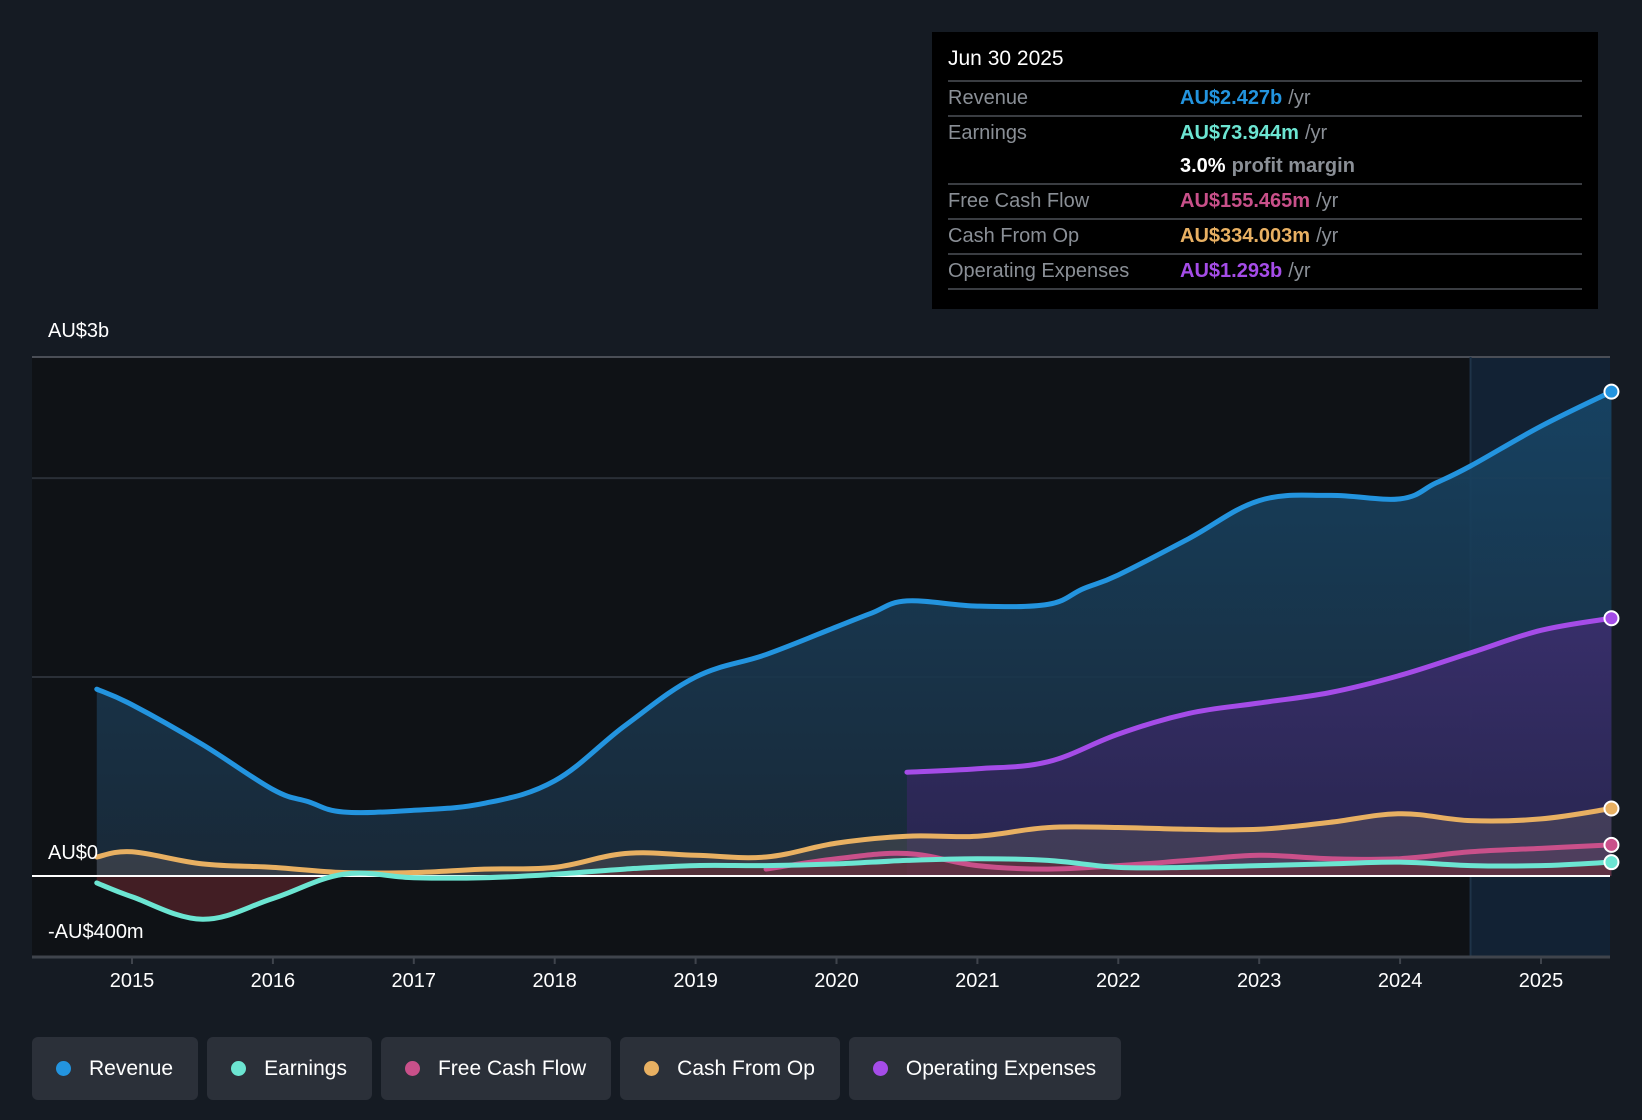  I want to click on y-tick-label-bottom: -AU$400m, so click(96, 932).